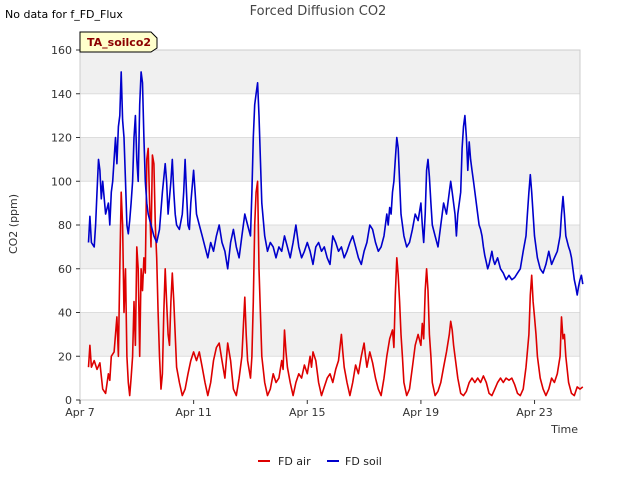  I want to click on y-tick-label: 140, so click(61, 94).